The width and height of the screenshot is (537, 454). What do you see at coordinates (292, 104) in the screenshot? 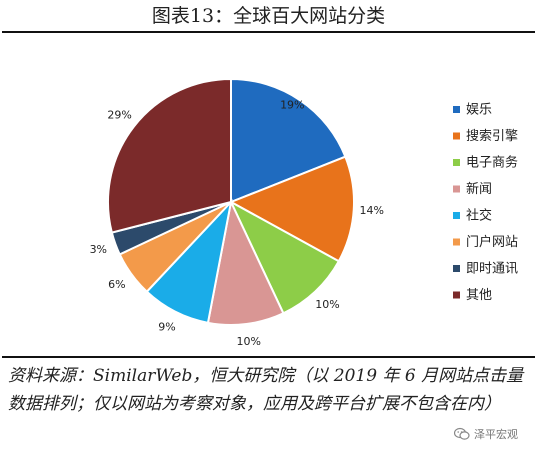
I see `slice-label-0: 19%` at bounding box center [292, 104].